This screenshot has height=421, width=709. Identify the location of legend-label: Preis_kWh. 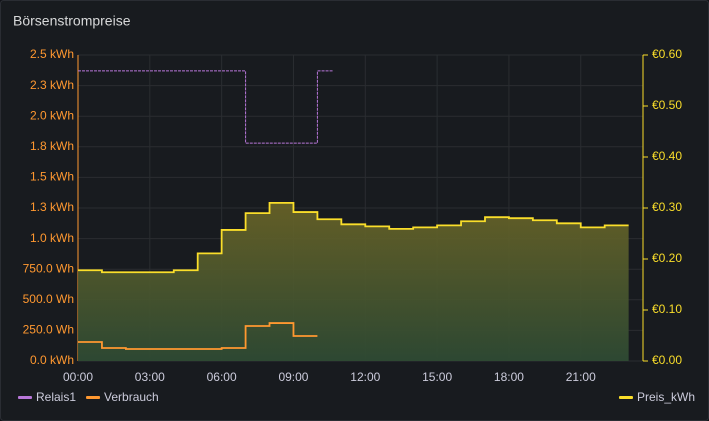
(666, 397).